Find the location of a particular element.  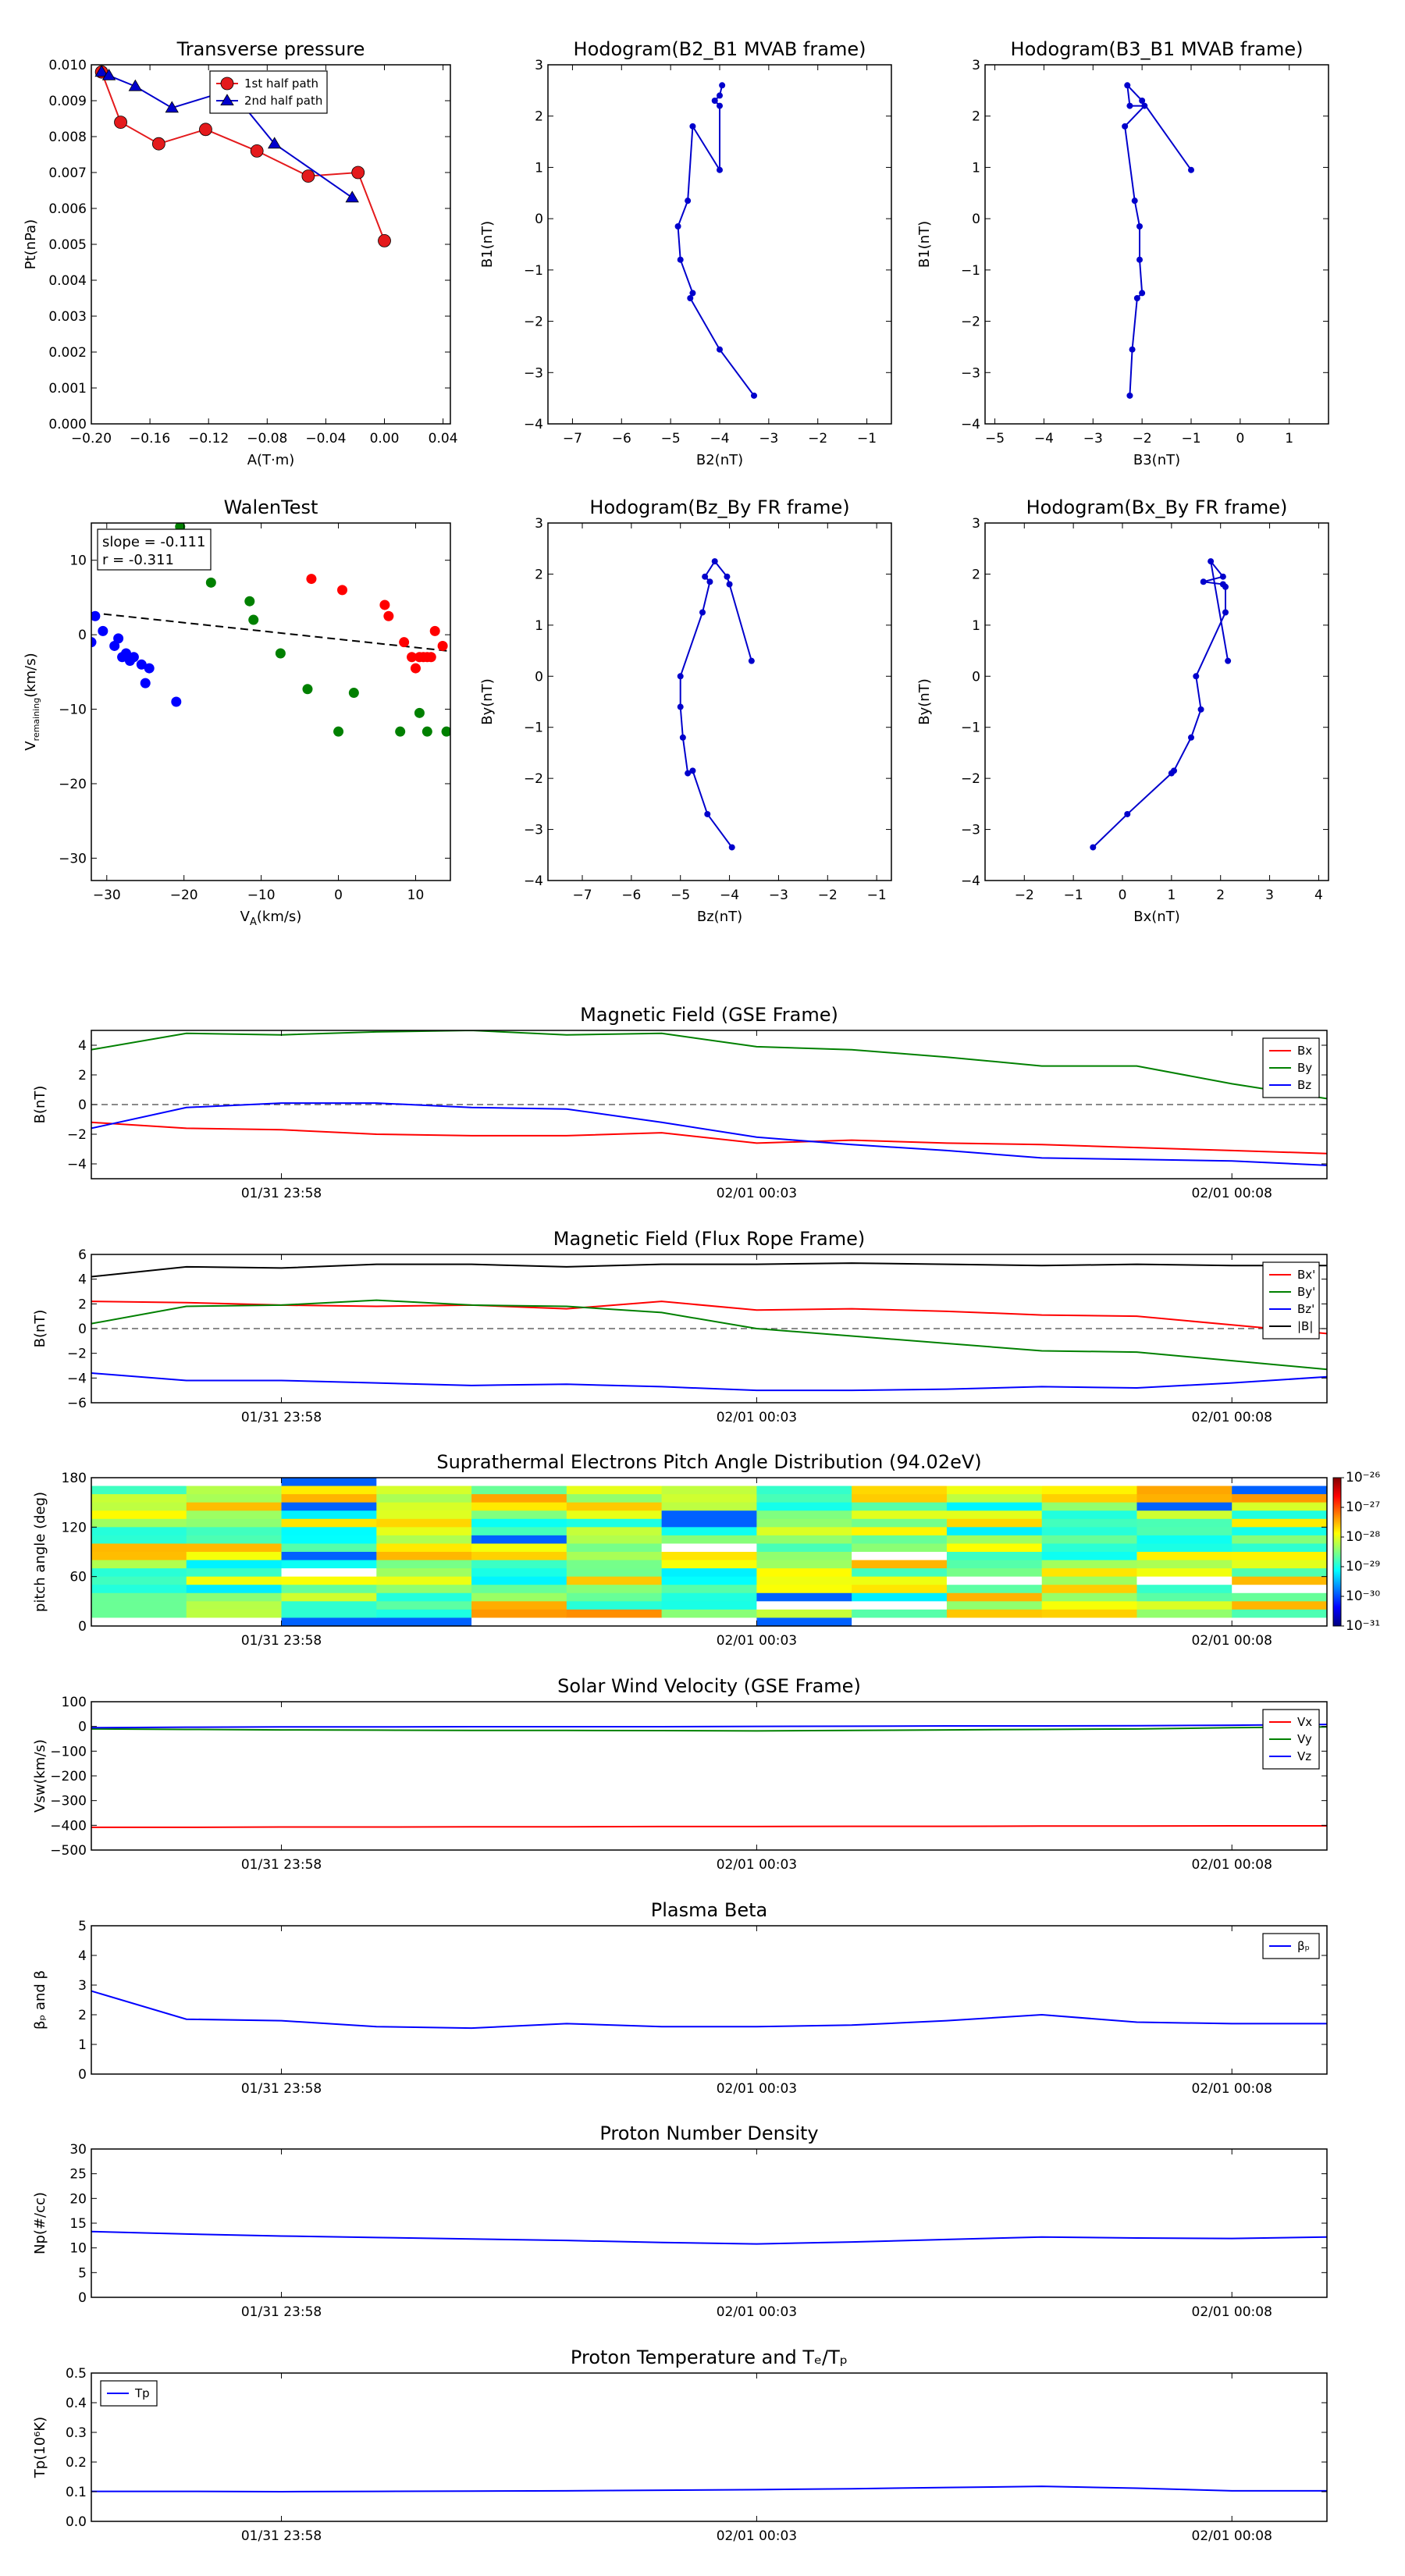

colorbar-label: 10⁻²⁷ is located at coordinates (1363, 1507).